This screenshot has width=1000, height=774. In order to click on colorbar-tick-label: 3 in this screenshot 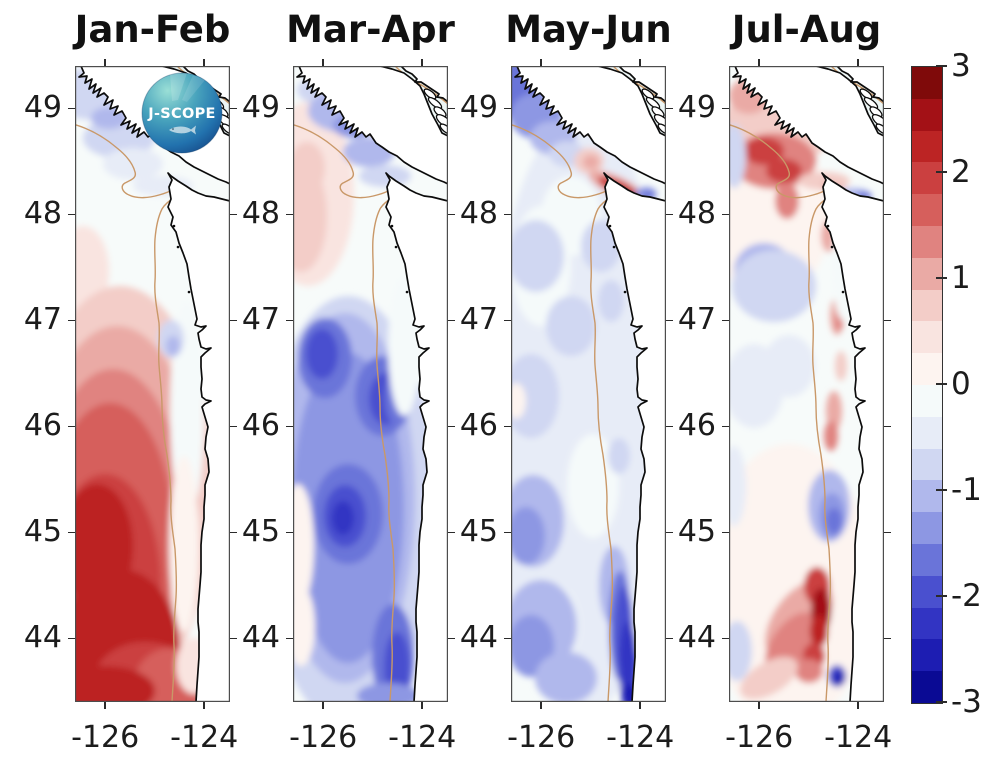, I will do `click(961, 66)`.